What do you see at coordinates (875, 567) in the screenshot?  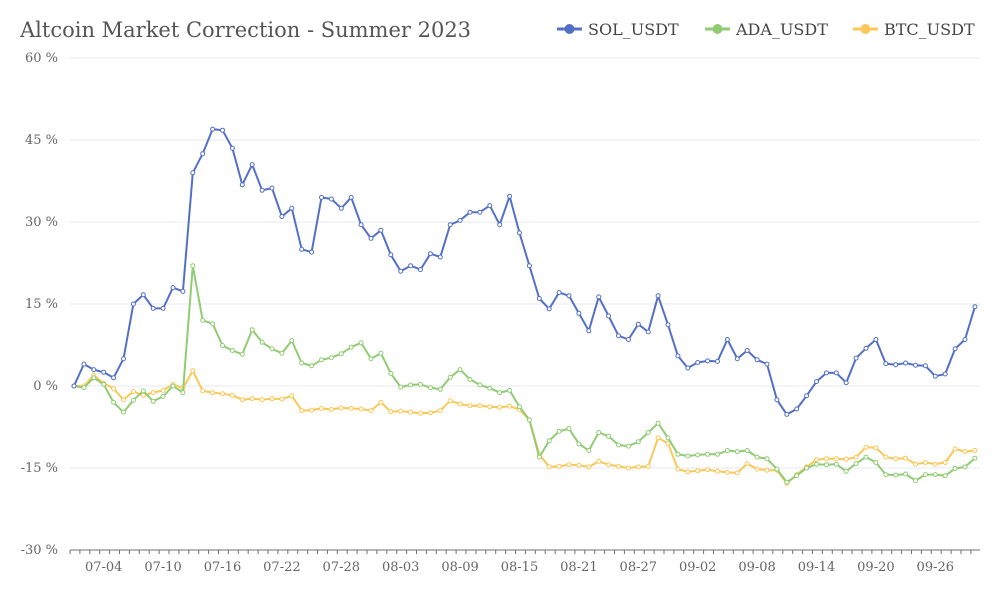 I see `x-tick-label: 09-20` at bounding box center [875, 567].